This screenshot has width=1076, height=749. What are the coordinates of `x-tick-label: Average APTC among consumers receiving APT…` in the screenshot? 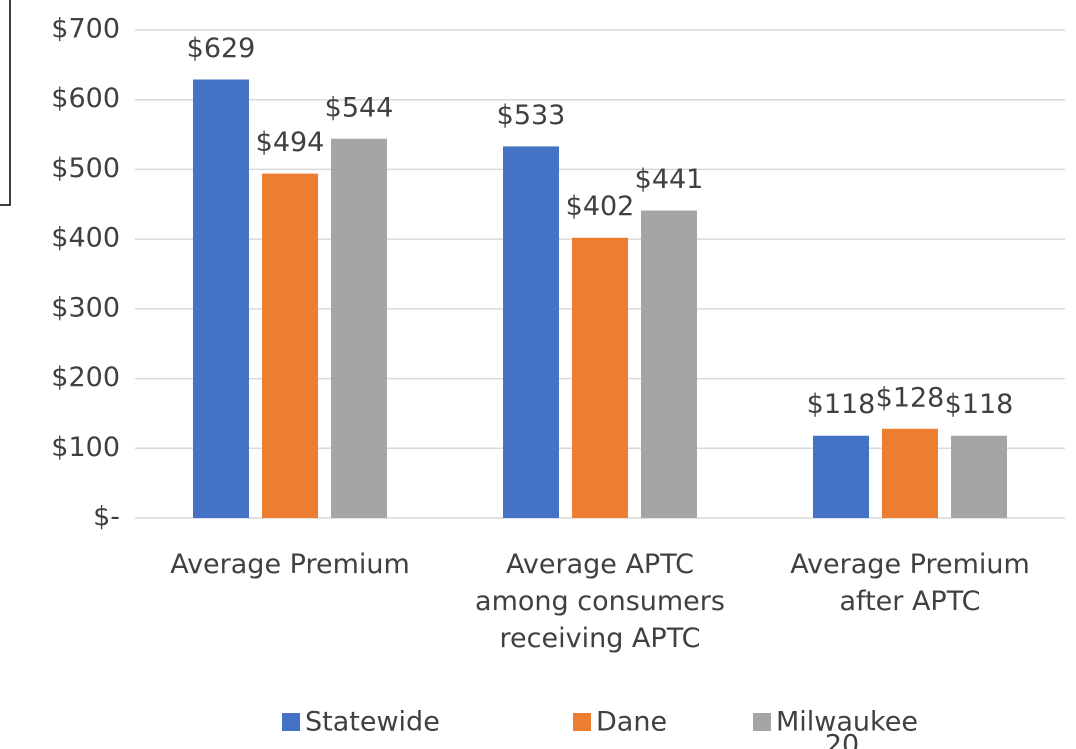 It's located at (600, 601).